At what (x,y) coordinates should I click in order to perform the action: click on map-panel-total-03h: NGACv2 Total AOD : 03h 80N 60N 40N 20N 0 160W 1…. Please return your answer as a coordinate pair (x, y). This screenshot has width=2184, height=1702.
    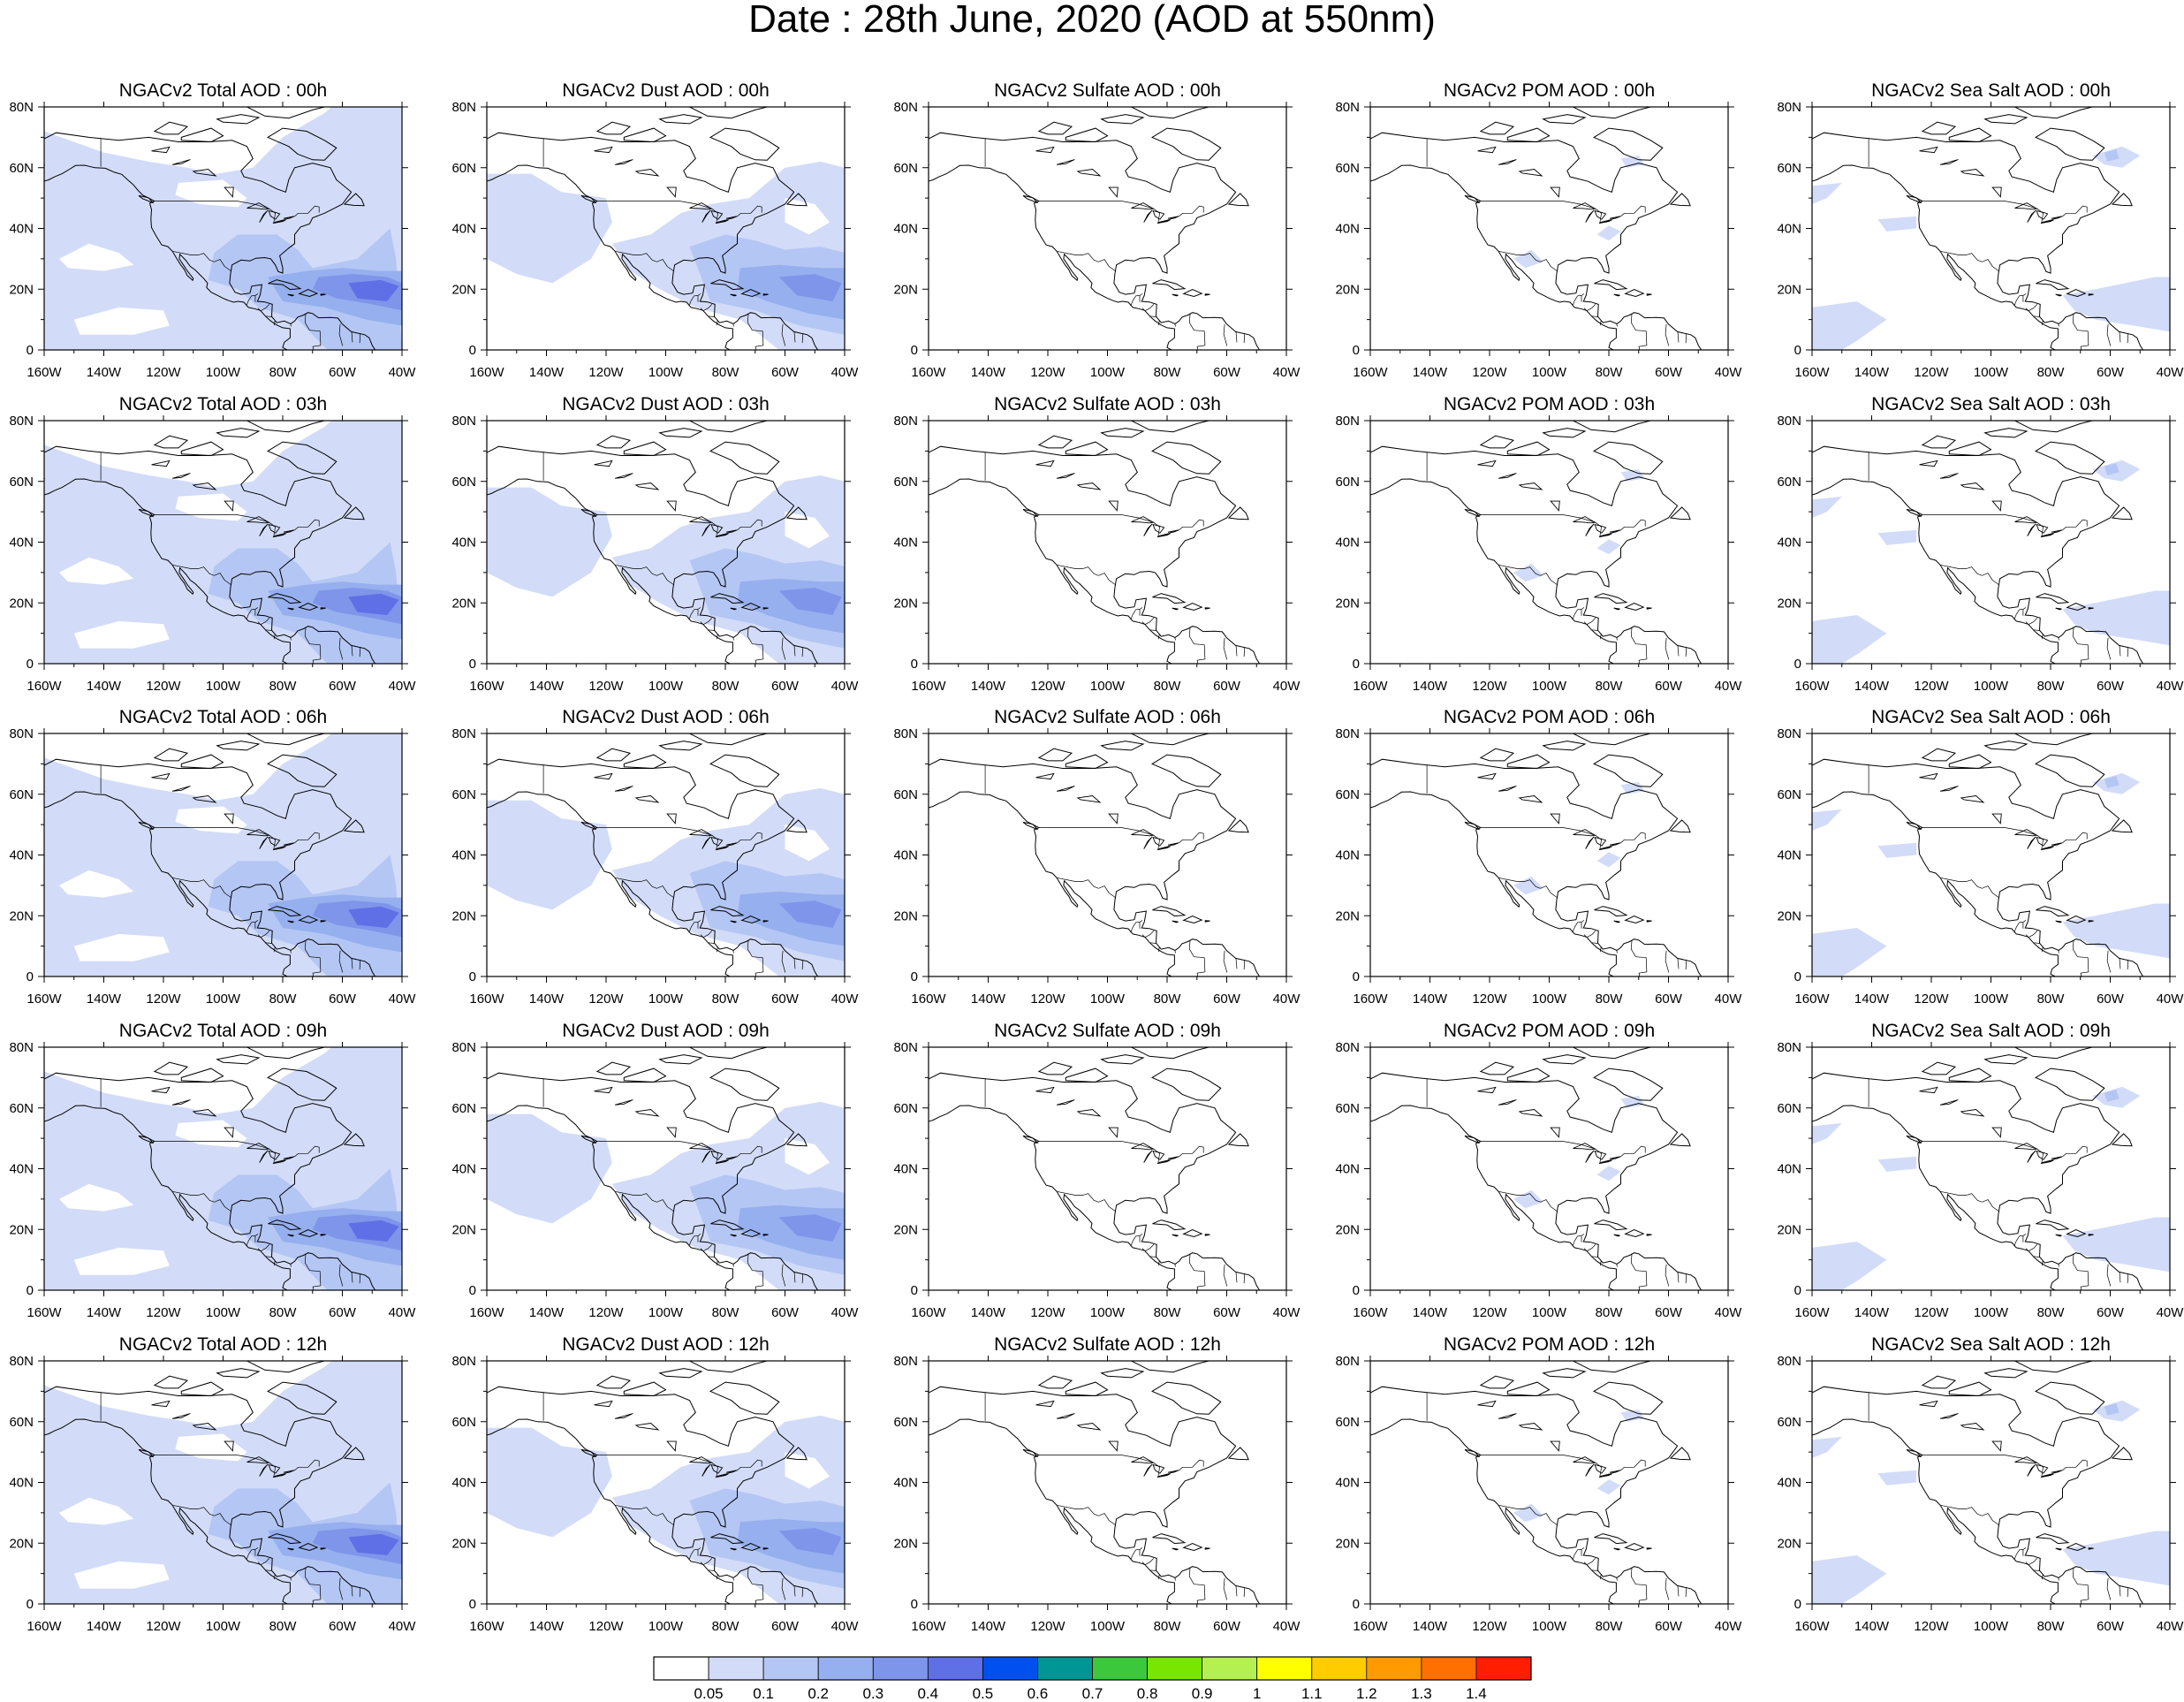
    Looking at the image, I should click on (212, 544).